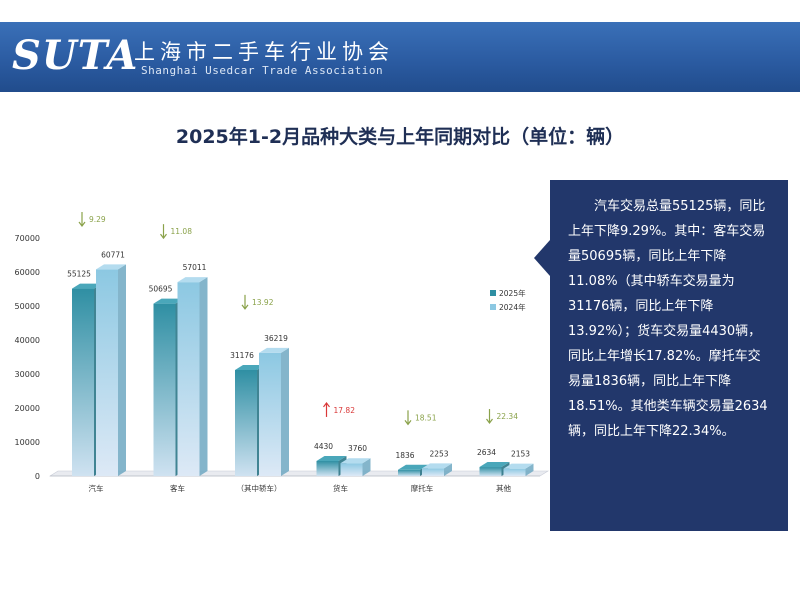  What do you see at coordinates (512, 307) in the screenshot?
I see `legend-label-2024: 2024年` at bounding box center [512, 307].